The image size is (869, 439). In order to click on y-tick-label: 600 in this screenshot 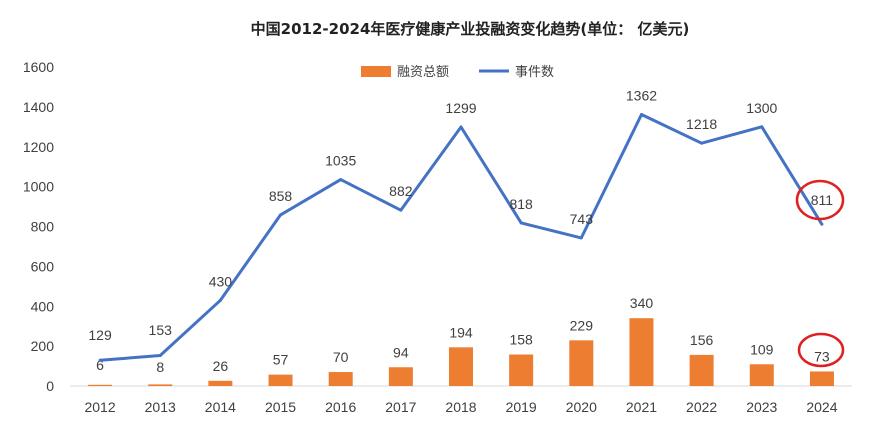, I will do `click(43, 266)`.